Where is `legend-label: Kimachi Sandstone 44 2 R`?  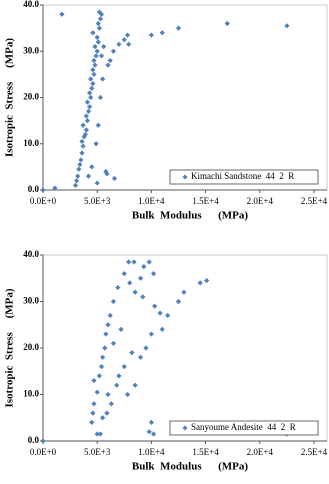 legend-label: Kimachi Sandstone 44 2 R is located at coordinates (242, 176).